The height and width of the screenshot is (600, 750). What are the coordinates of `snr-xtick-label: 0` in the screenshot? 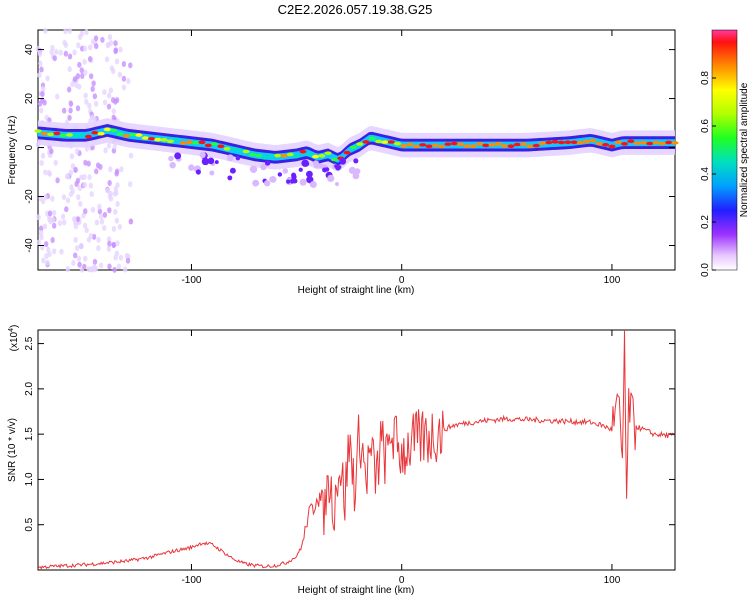 It's located at (402, 580).